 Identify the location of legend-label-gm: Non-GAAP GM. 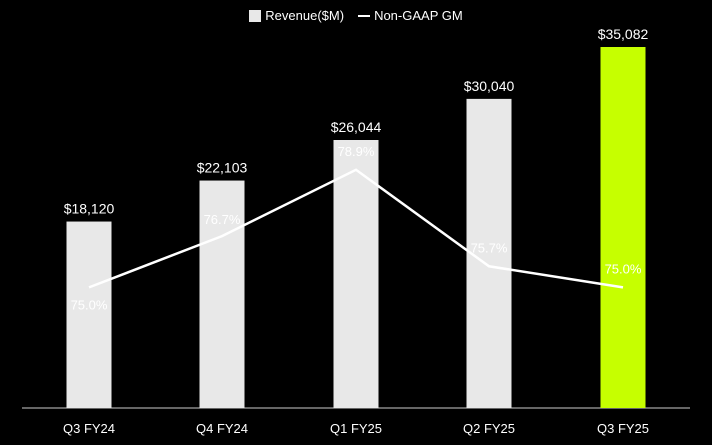
(418, 15).